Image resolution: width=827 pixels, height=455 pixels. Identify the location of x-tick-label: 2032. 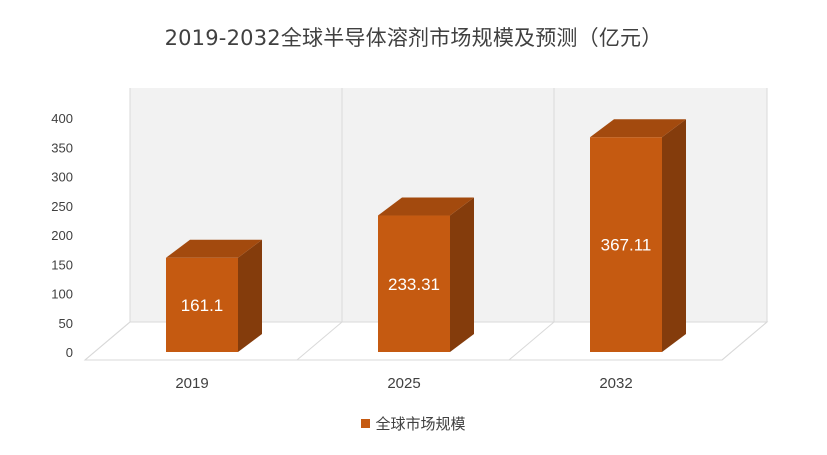
(615, 383).